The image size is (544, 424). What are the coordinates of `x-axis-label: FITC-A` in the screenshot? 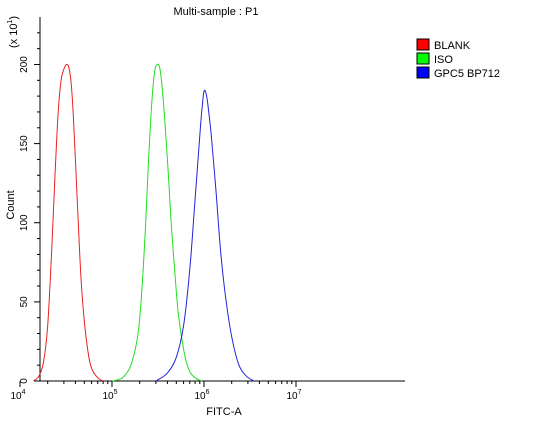 It's located at (224, 412).